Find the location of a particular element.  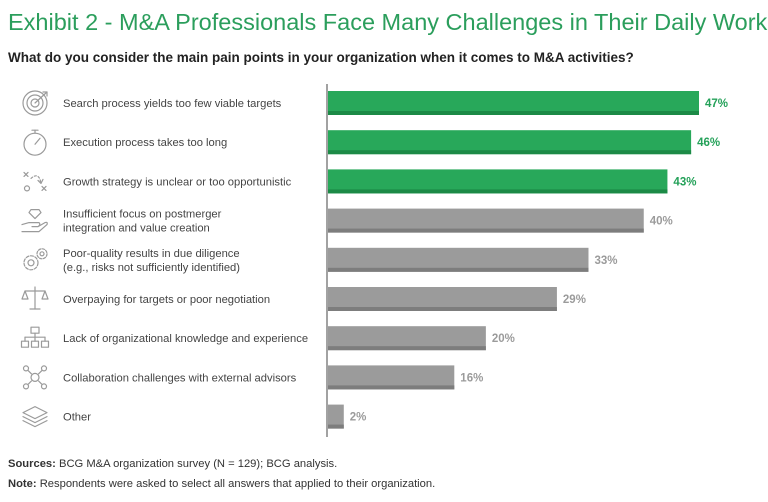

scales-icon is located at coordinates (35, 298).